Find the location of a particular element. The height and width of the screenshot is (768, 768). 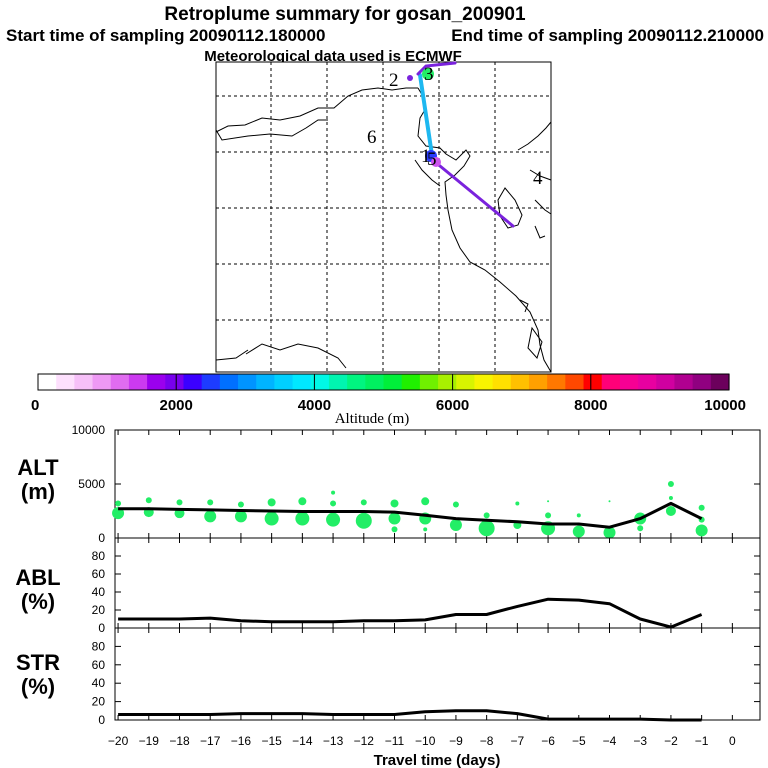

cluster-label: 2 is located at coordinates (394, 80).